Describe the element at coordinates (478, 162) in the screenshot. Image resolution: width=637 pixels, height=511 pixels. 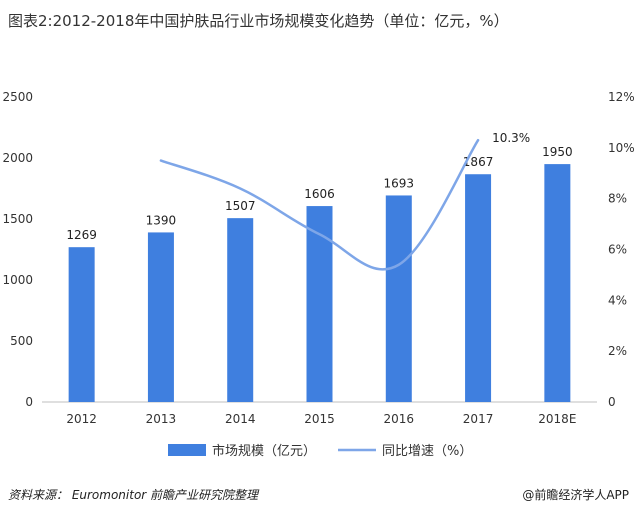
I see `bar-value-label: 1867` at that location.